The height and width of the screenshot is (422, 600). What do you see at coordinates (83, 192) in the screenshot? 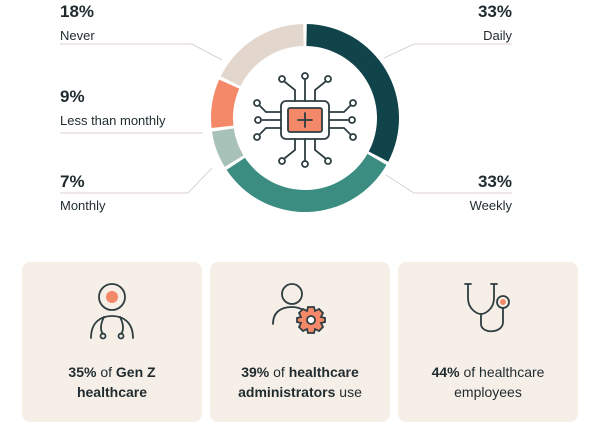
I see `legend-monthly: 7% Monthly` at bounding box center [83, 192].